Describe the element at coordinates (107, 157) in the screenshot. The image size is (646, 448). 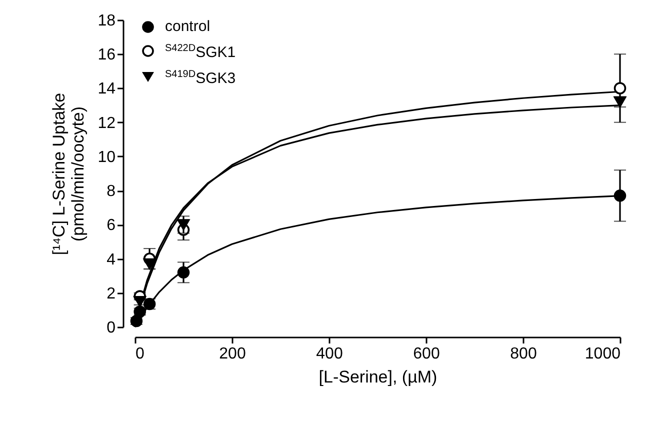
I see `y-tick-label: 10` at that location.